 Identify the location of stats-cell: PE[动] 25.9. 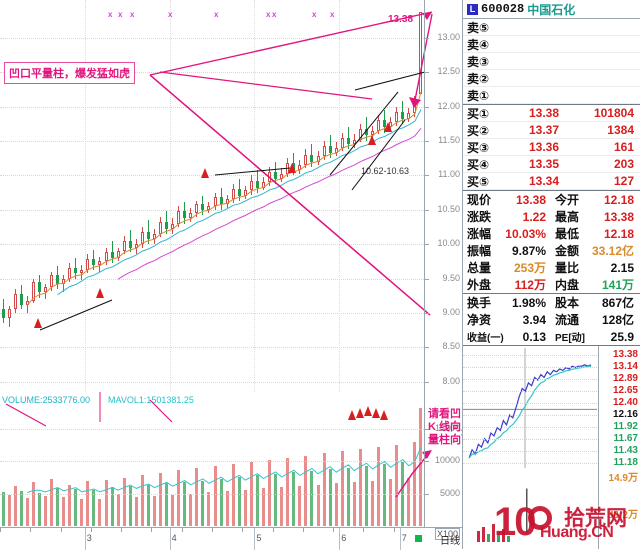
(595, 337).